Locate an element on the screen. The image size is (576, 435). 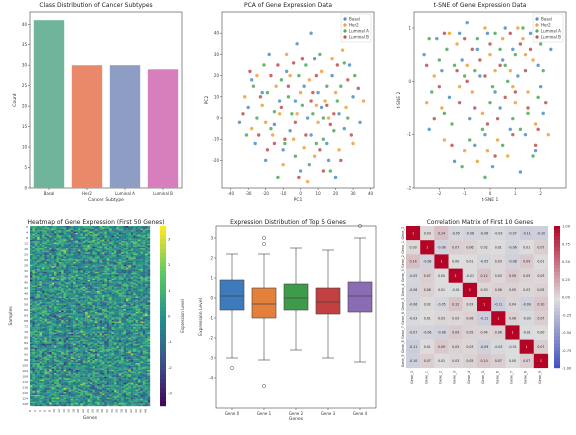
bar is located at coordinates (87, 126).